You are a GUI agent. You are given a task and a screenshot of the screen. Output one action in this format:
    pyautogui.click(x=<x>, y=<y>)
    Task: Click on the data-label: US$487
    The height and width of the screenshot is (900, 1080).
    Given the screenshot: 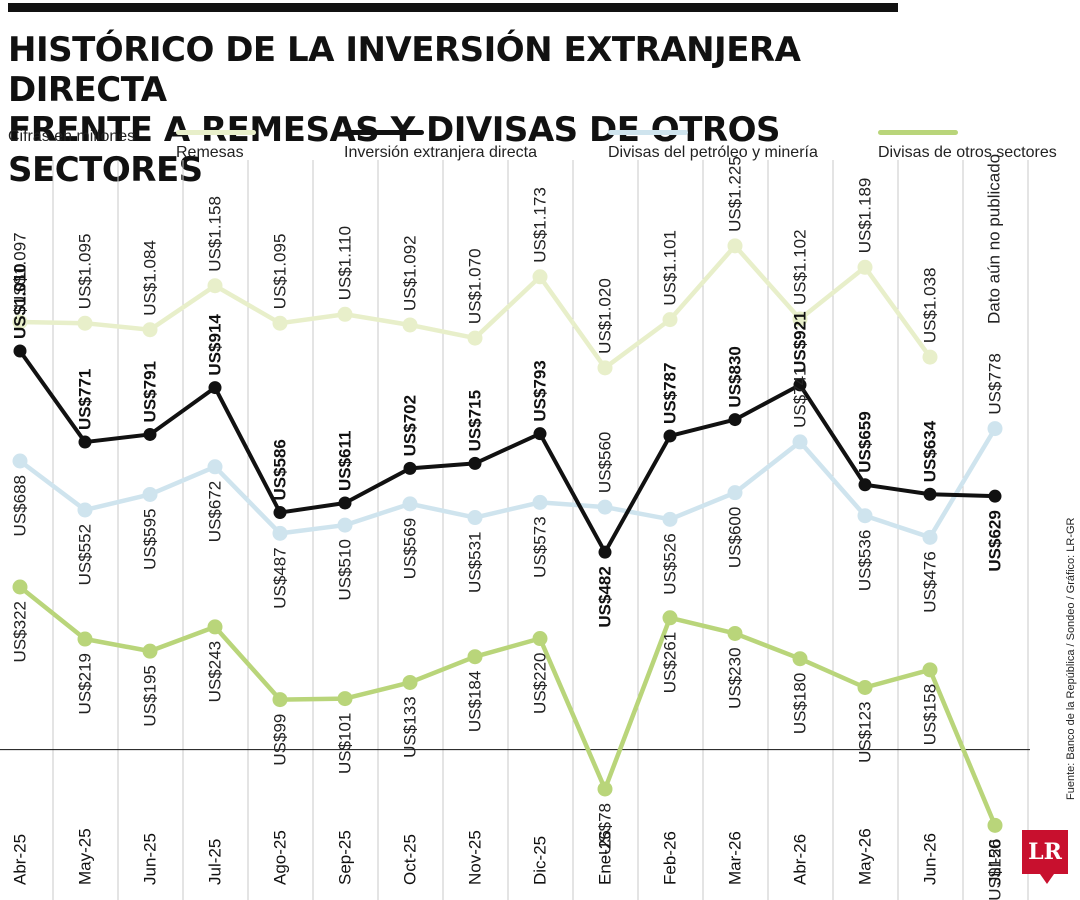 What is the action you would take?
    pyautogui.click(x=279, y=577)
    